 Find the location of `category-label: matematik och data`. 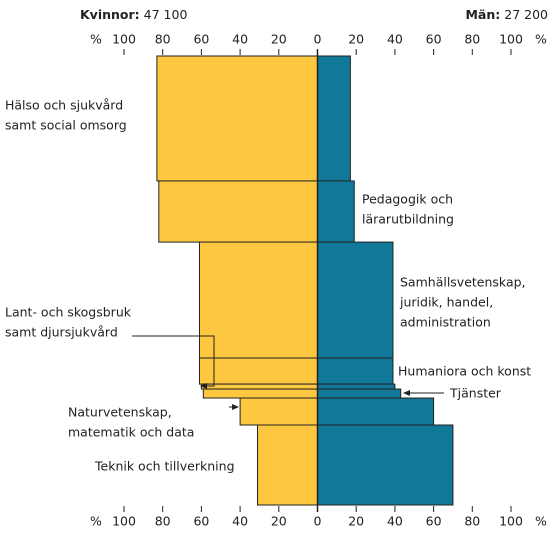

category-label: matematik och data is located at coordinates (131, 432).